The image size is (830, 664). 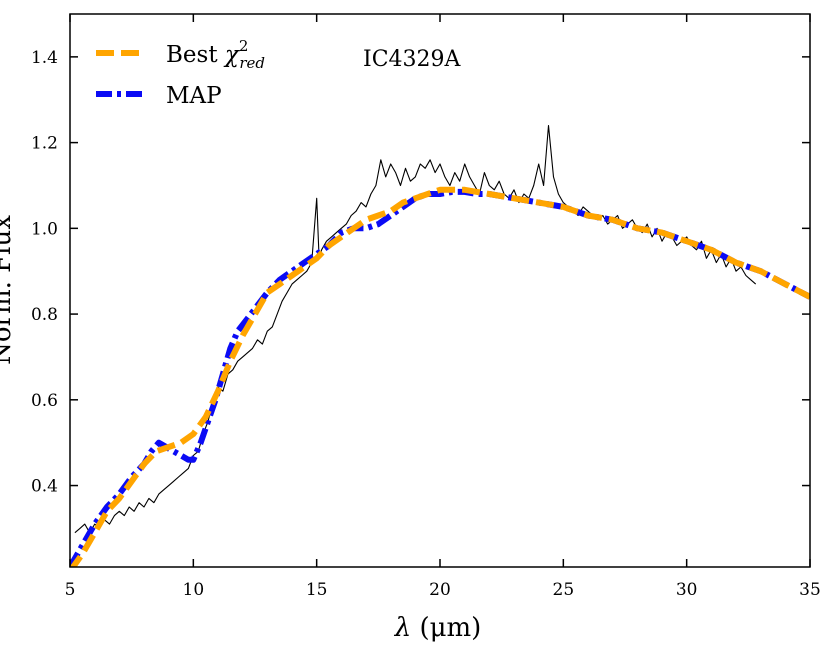 What do you see at coordinates (564, 590) in the screenshot?
I see `x-tick-label: 25` at bounding box center [564, 590].